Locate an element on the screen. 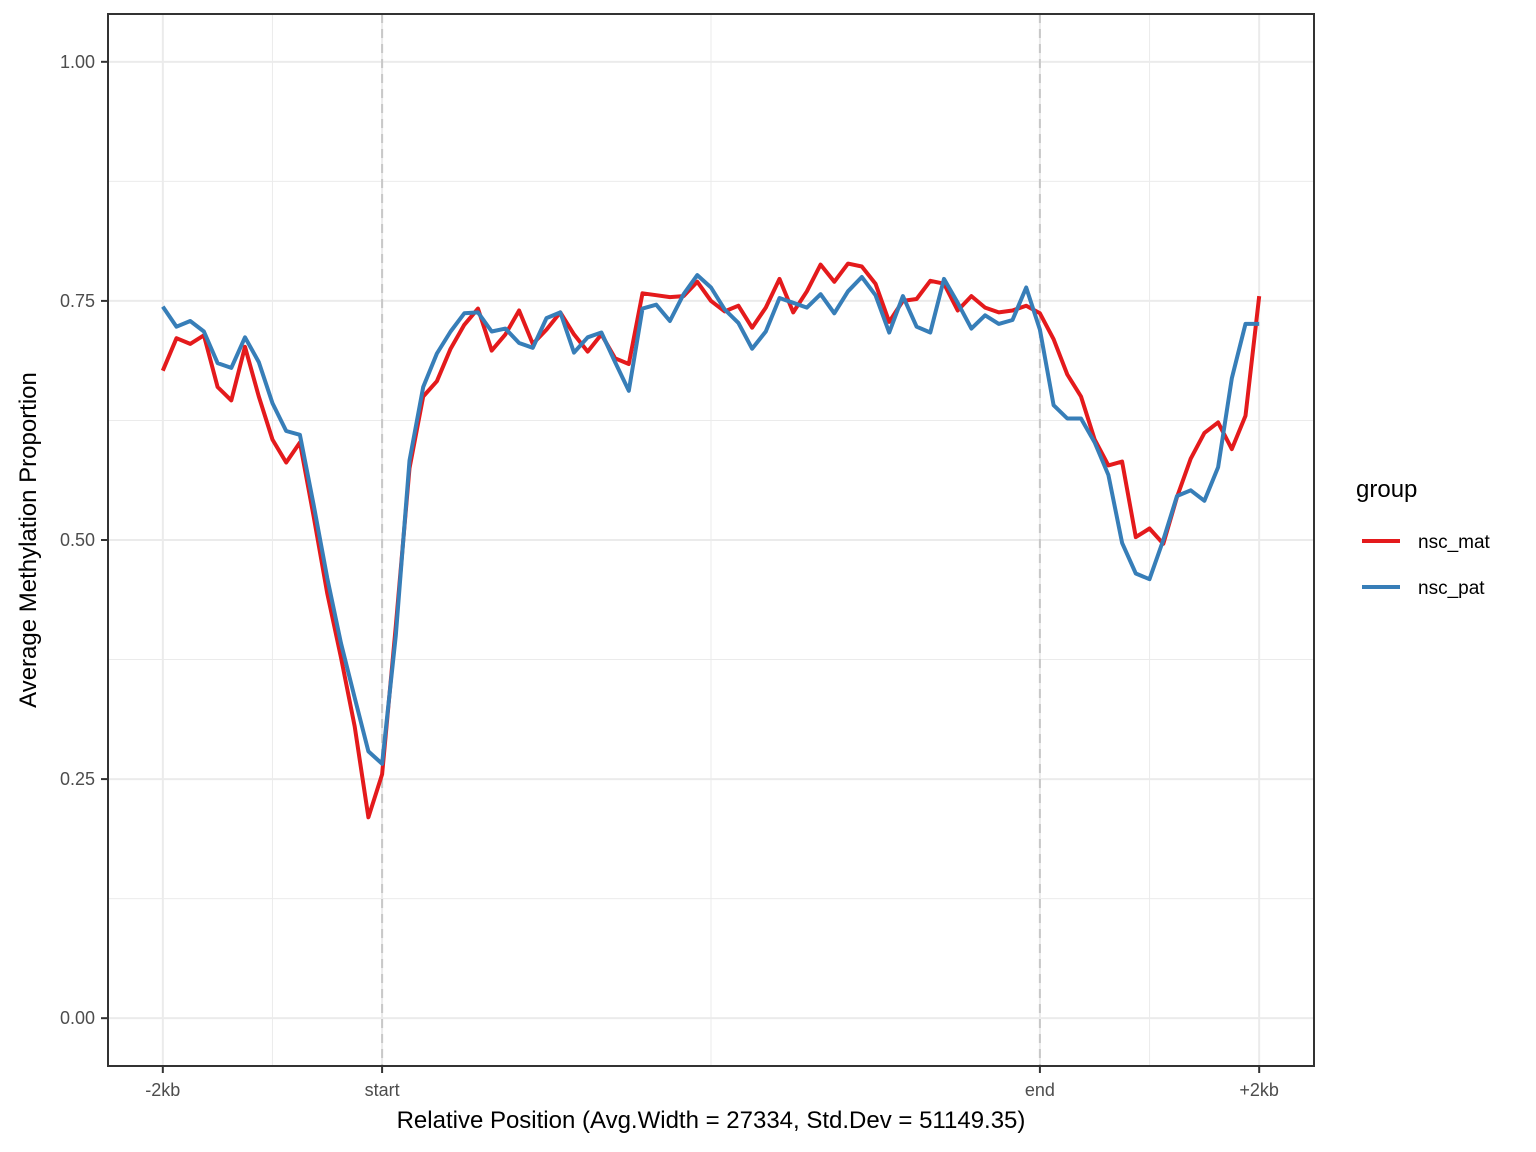 The width and height of the screenshot is (1536, 1152). x-tick-label: -2kb is located at coordinates (162, 1090).